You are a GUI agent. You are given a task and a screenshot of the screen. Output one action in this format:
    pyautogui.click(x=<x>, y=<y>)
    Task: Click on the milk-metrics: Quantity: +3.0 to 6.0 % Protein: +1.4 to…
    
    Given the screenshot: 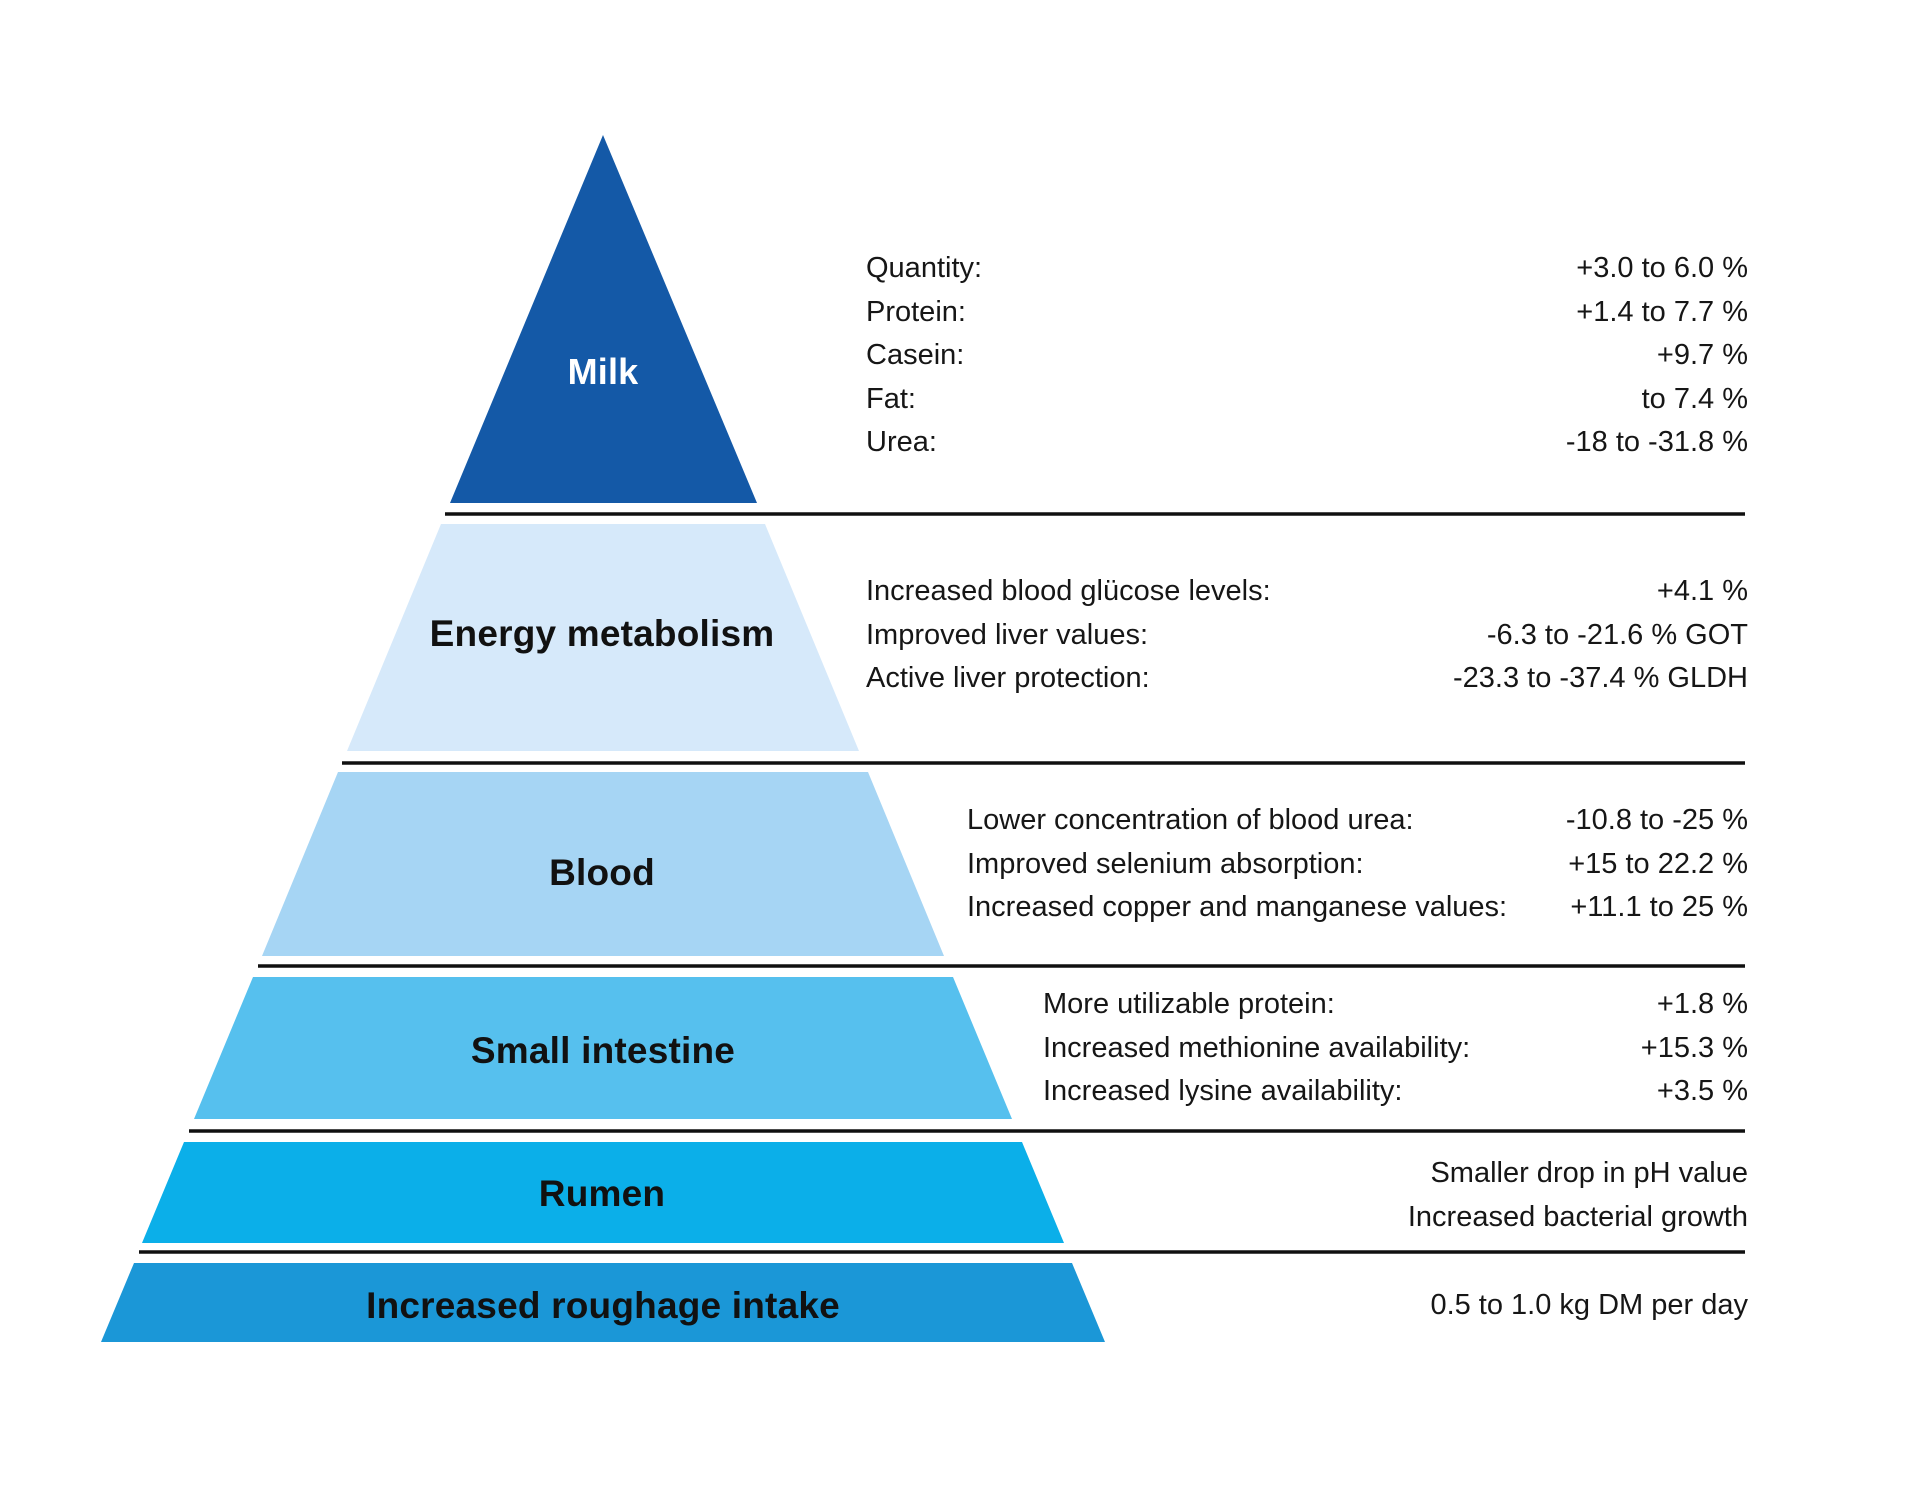 What is the action you would take?
    pyautogui.click(x=1307, y=356)
    